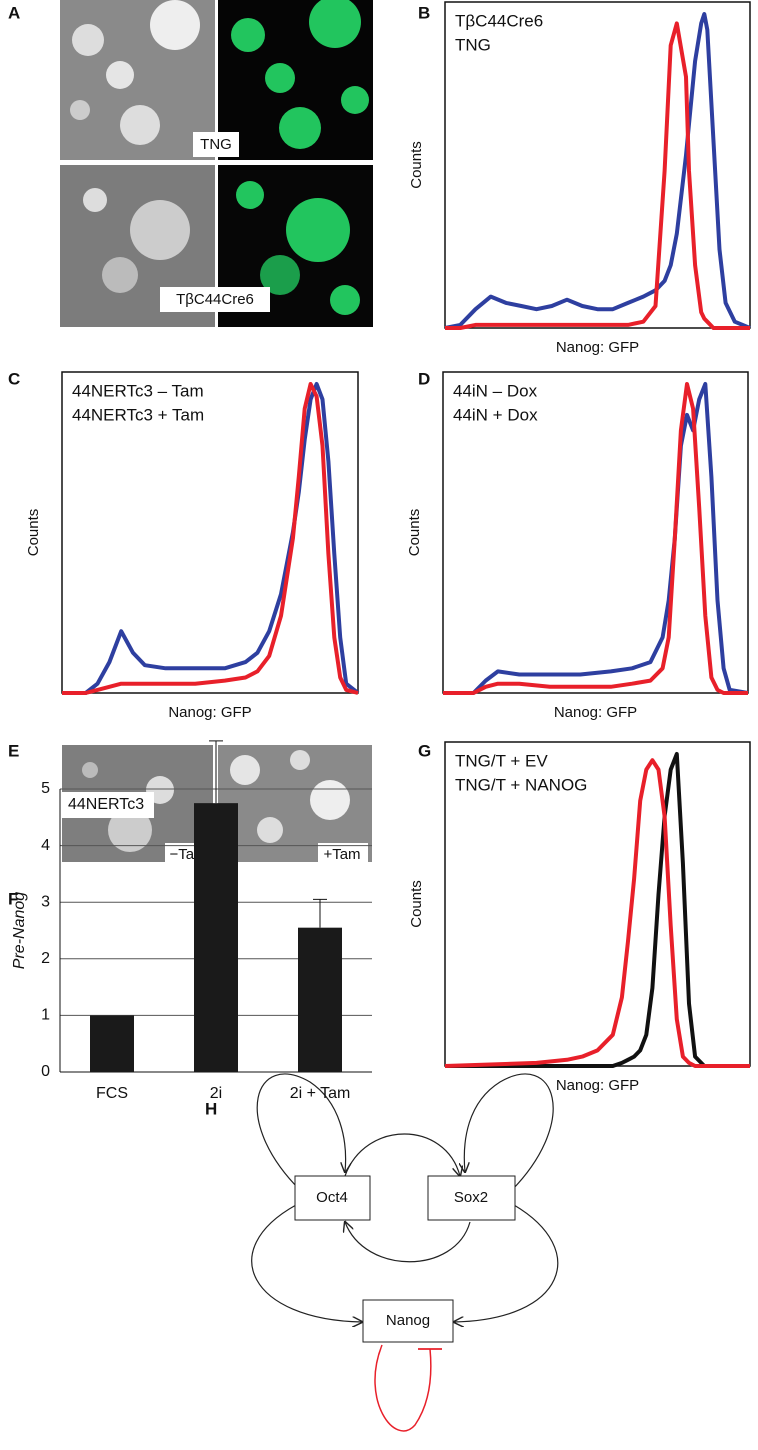 This screenshot has height=1450, width=758. What do you see at coordinates (45, 958) in the screenshot?
I see `y-tick-label: 2` at bounding box center [45, 958].